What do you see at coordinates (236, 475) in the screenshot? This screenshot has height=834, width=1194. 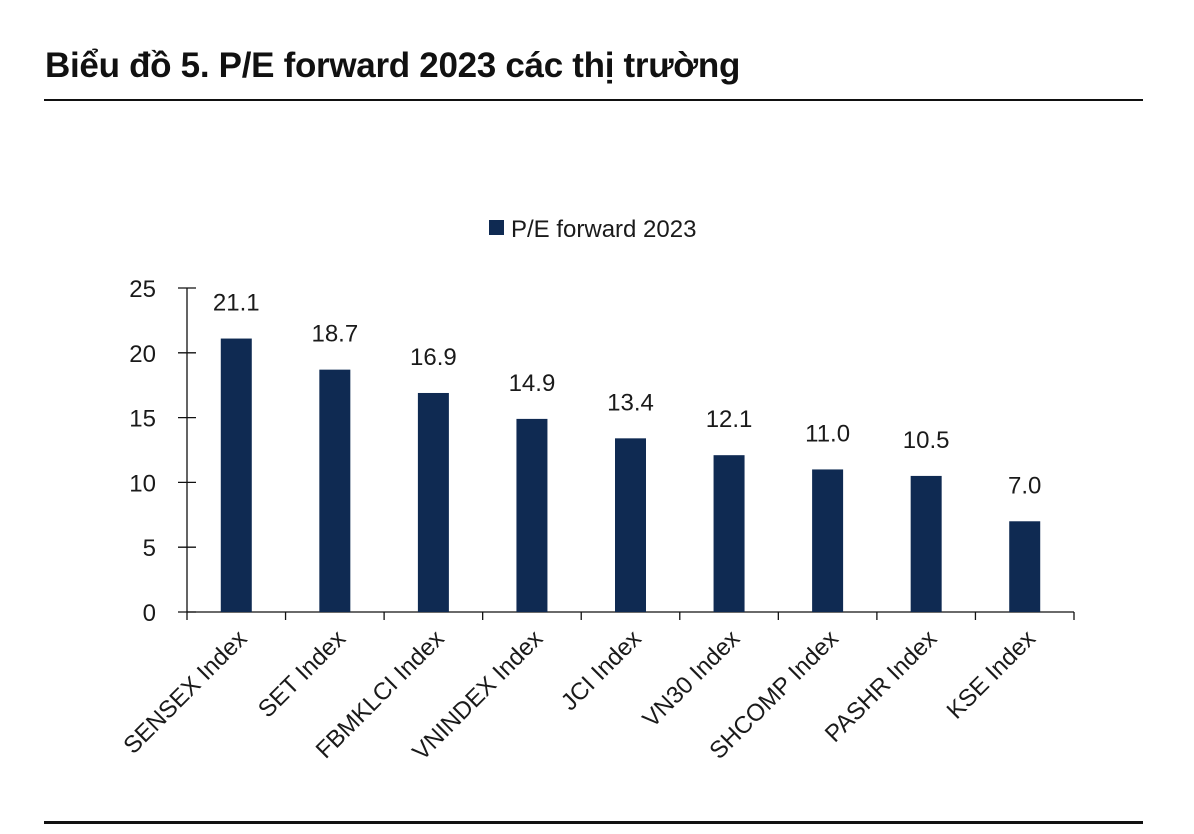 I see `bar-sensex-index` at bounding box center [236, 475].